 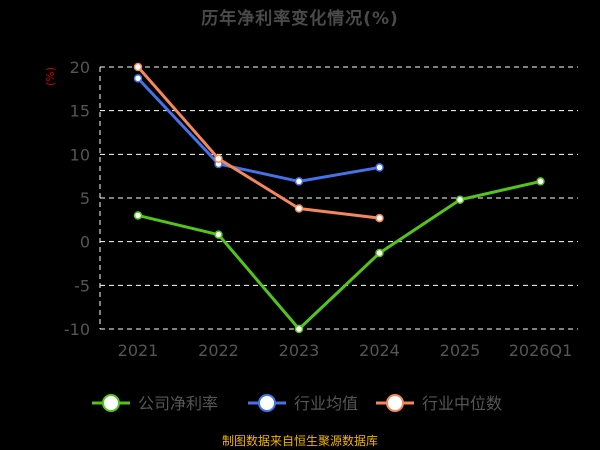 I want to click on data-source-note: 制图数据来自恒生聚源数据库, so click(x=299, y=441).